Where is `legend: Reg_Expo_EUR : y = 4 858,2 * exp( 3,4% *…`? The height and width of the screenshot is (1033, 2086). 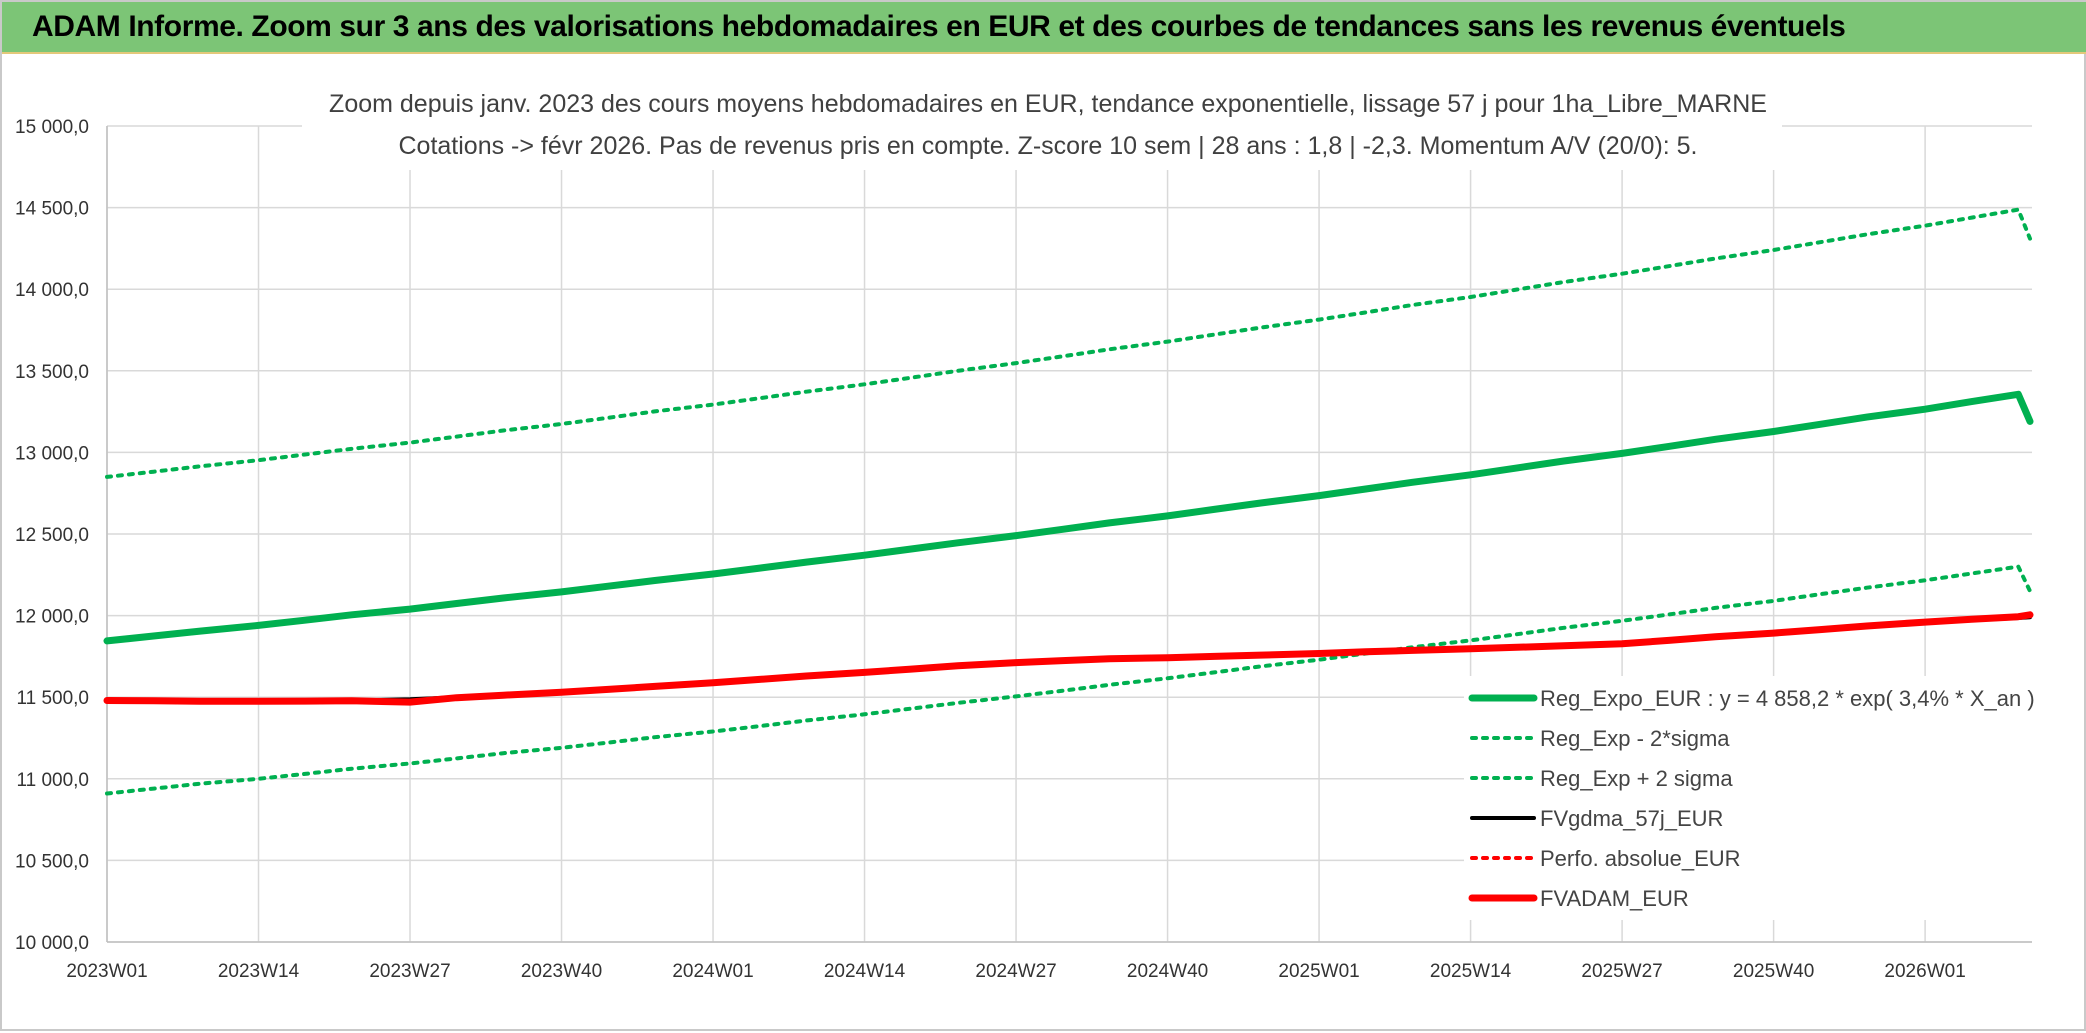
legend: Reg_Expo_EUR : y = 4 858,2 * exp( 3,4% *… is located at coordinates (1750, 798).